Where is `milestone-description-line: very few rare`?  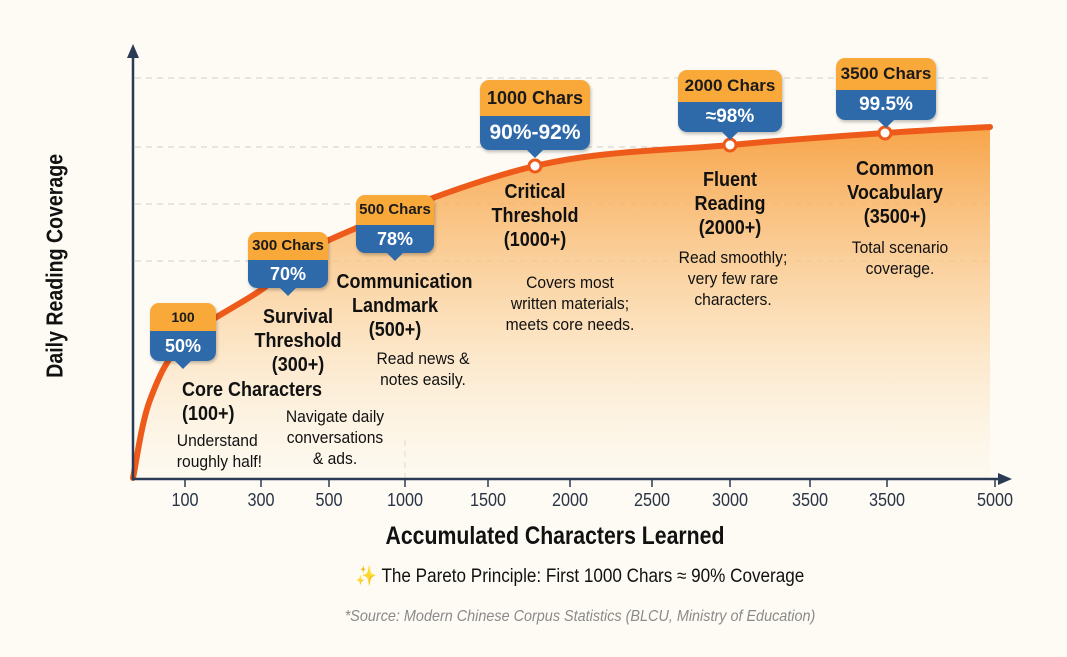 milestone-description-line: very few rare is located at coordinates (733, 278).